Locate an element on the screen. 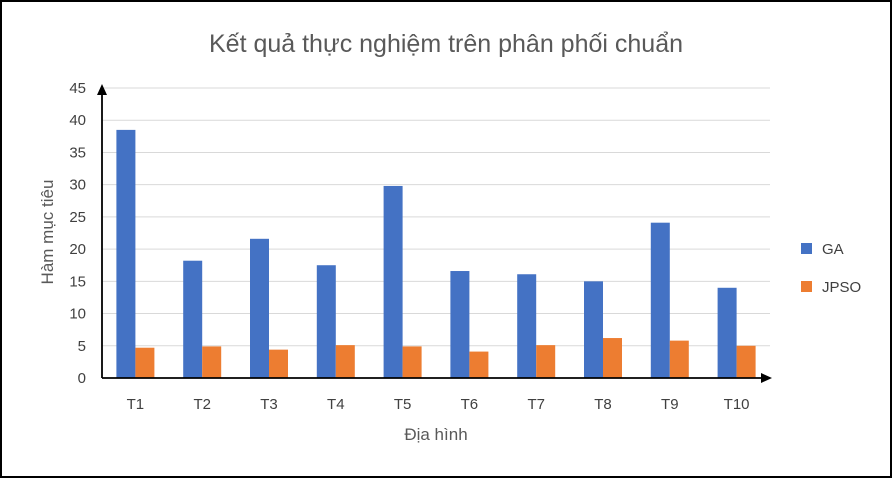 The width and height of the screenshot is (892, 478). legend-swatch-jpso is located at coordinates (806, 286).